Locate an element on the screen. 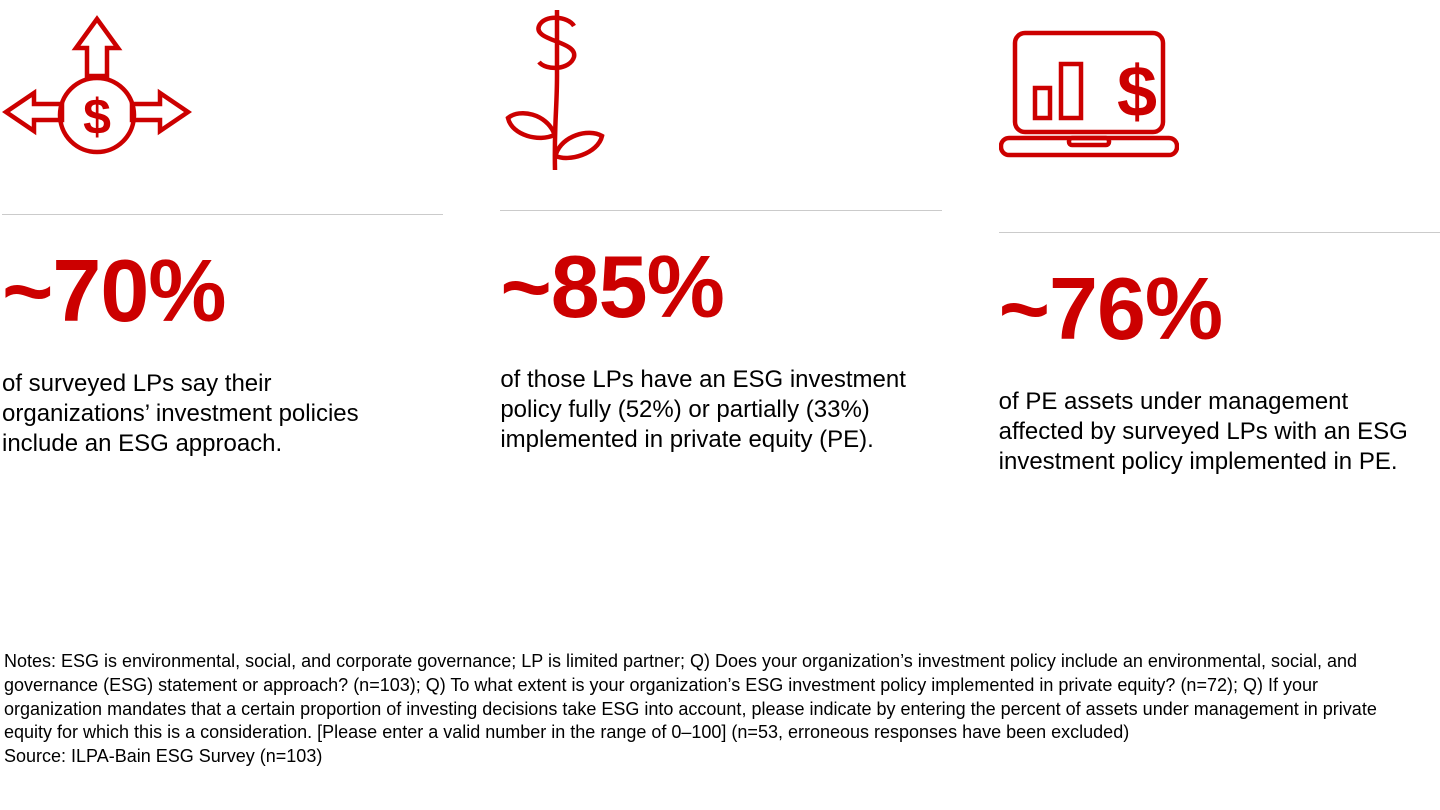 This screenshot has width=1440, height=810. stat-icon-area is located at coordinates (720, 109).